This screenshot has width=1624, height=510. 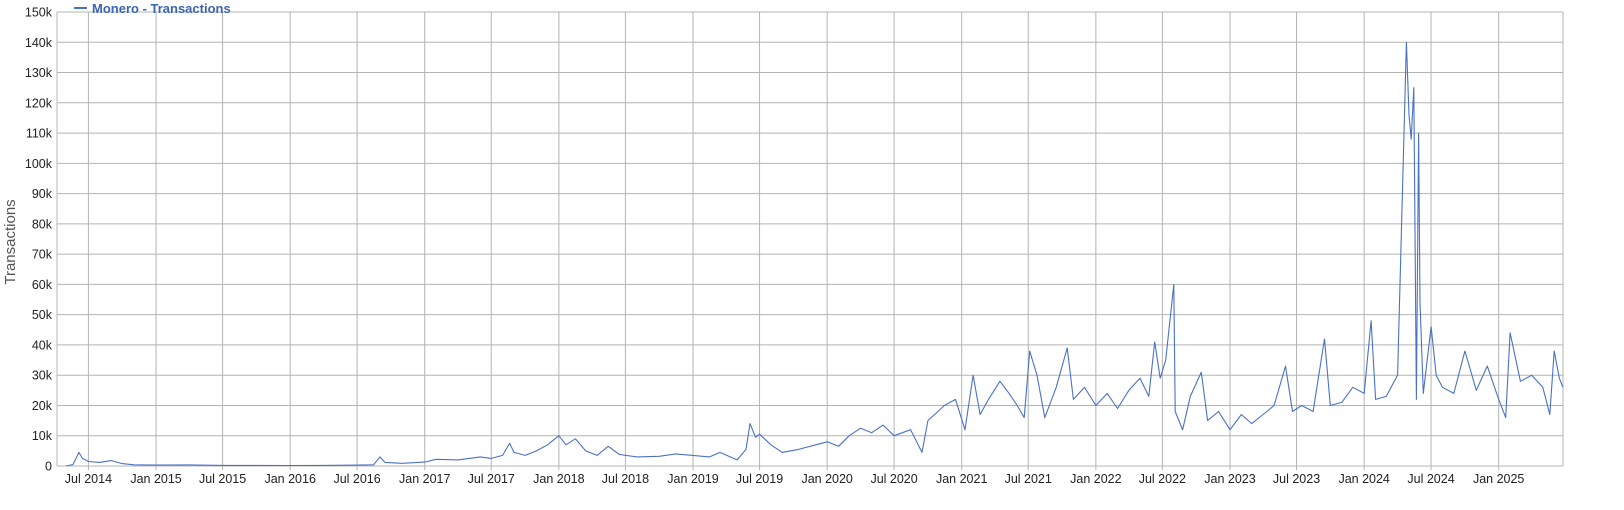 What do you see at coordinates (42, 406) in the screenshot?
I see `y-tick-label: 20k` at bounding box center [42, 406].